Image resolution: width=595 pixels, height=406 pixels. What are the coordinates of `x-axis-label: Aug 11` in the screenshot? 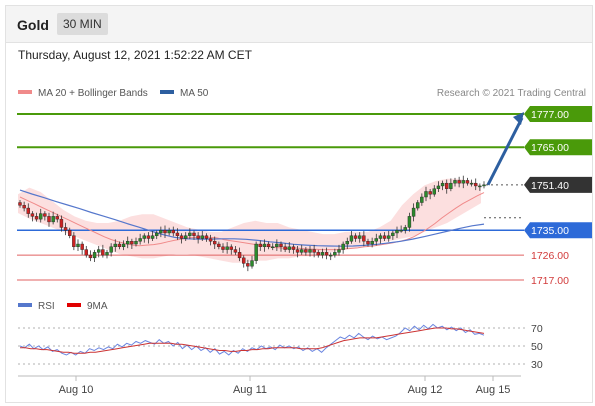 It's located at (250, 390).